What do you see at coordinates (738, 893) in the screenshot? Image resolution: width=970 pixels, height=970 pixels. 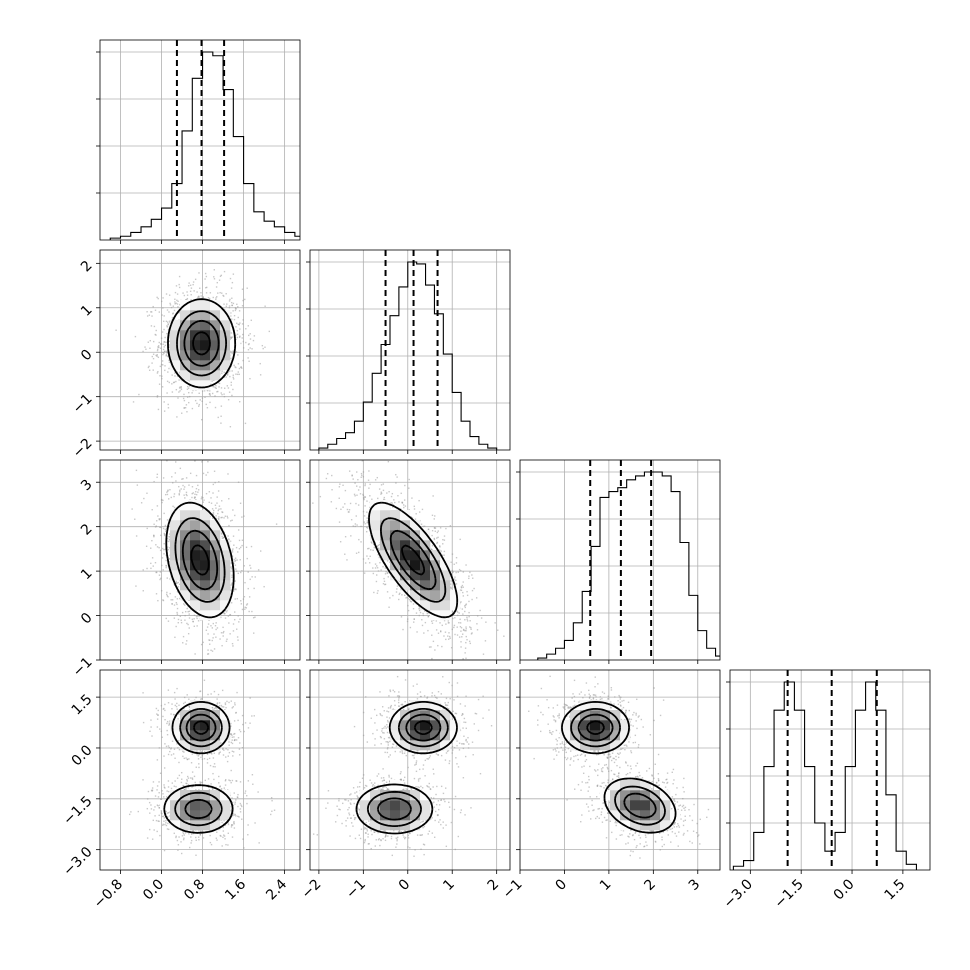 I see `x-tick-label: −3.0` at bounding box center [738, 893].